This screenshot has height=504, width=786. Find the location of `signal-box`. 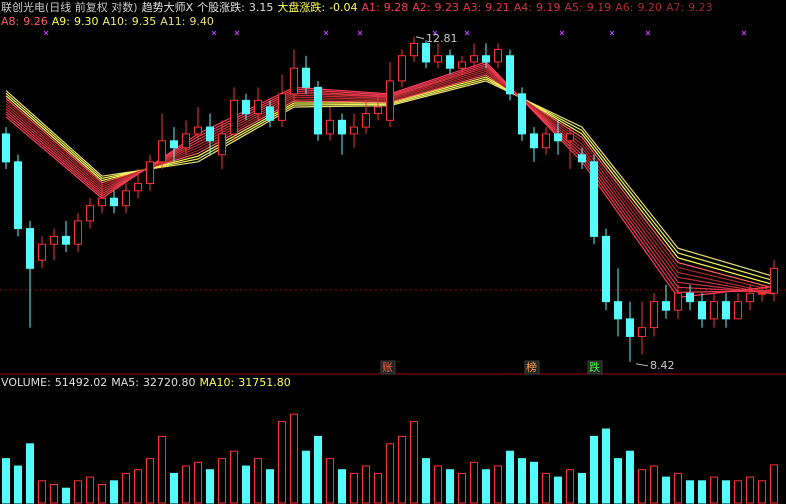

signal-box is located at coordinates (532, 367).